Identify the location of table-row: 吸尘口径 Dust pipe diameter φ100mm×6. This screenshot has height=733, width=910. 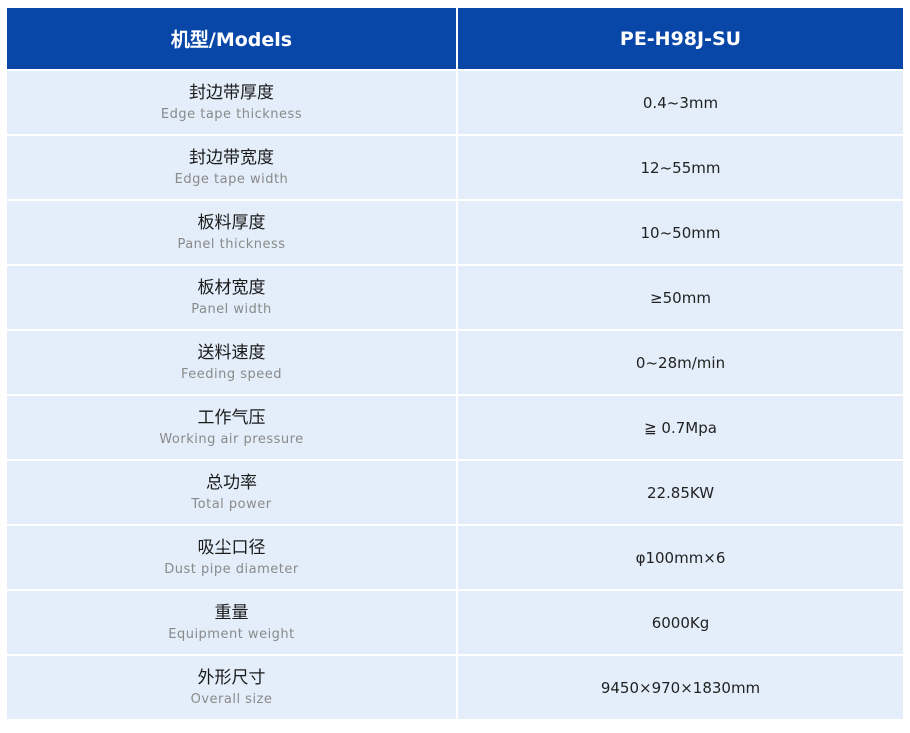
(455, 557).